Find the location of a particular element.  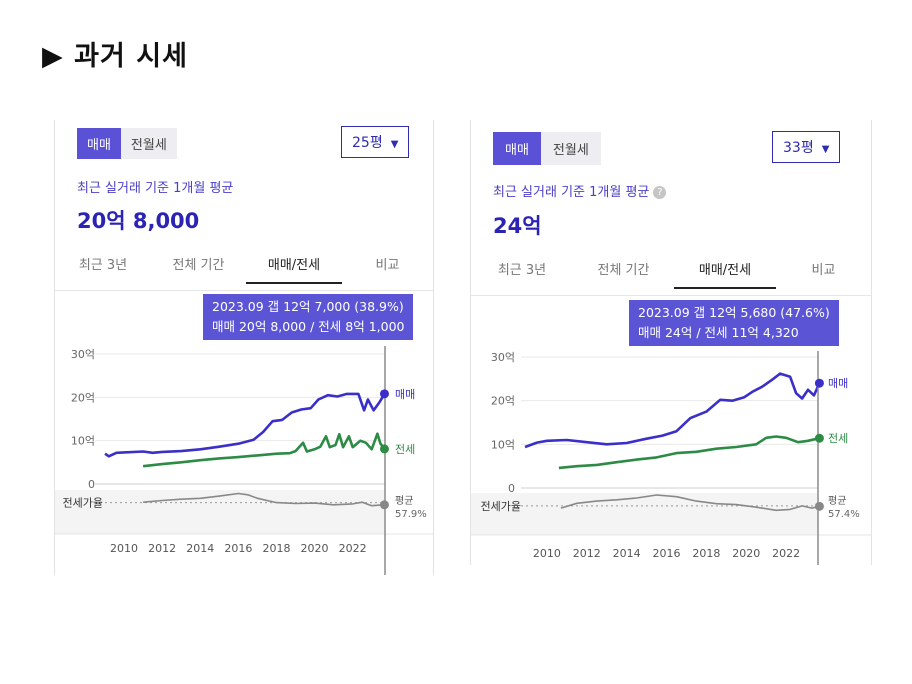

price-basis-text: 최근 실거래 기준 1개월 평균 is located at coordinates (571, 192).